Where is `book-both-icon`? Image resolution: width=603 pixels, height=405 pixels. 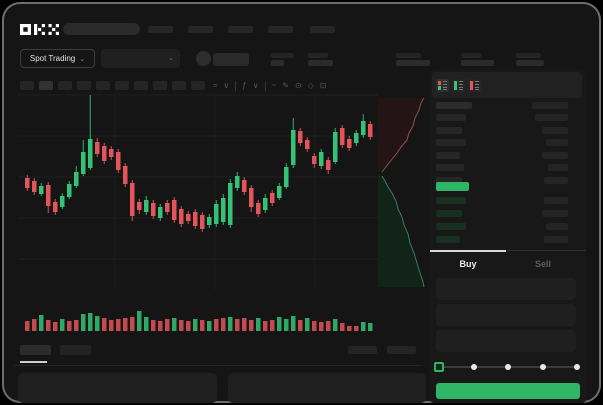
book-both-icon is located at coordinates (442, 85).